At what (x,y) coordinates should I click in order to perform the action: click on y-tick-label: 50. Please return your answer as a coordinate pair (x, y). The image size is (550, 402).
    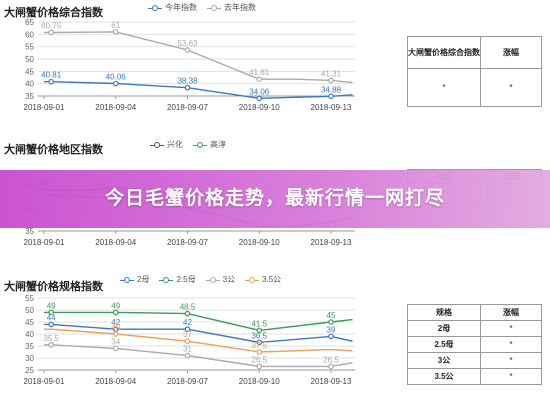
    Looking at the image, I should click on (29, 310).